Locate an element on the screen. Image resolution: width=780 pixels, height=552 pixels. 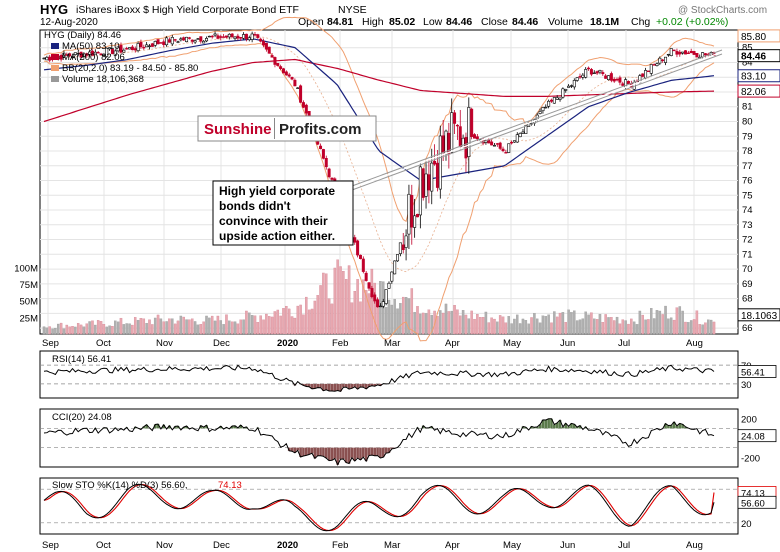
x-tick-label: Oct is located at coordinates (103, 343).